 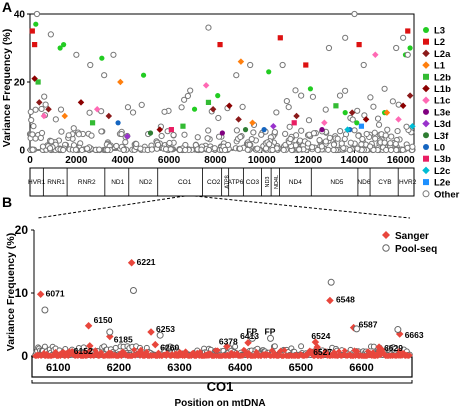 What do you see at coordinates (11, 292) in the screenshot?
I see `panel-b-ylabel: Variance Frequency (%)` at bounding box center [11, 292].